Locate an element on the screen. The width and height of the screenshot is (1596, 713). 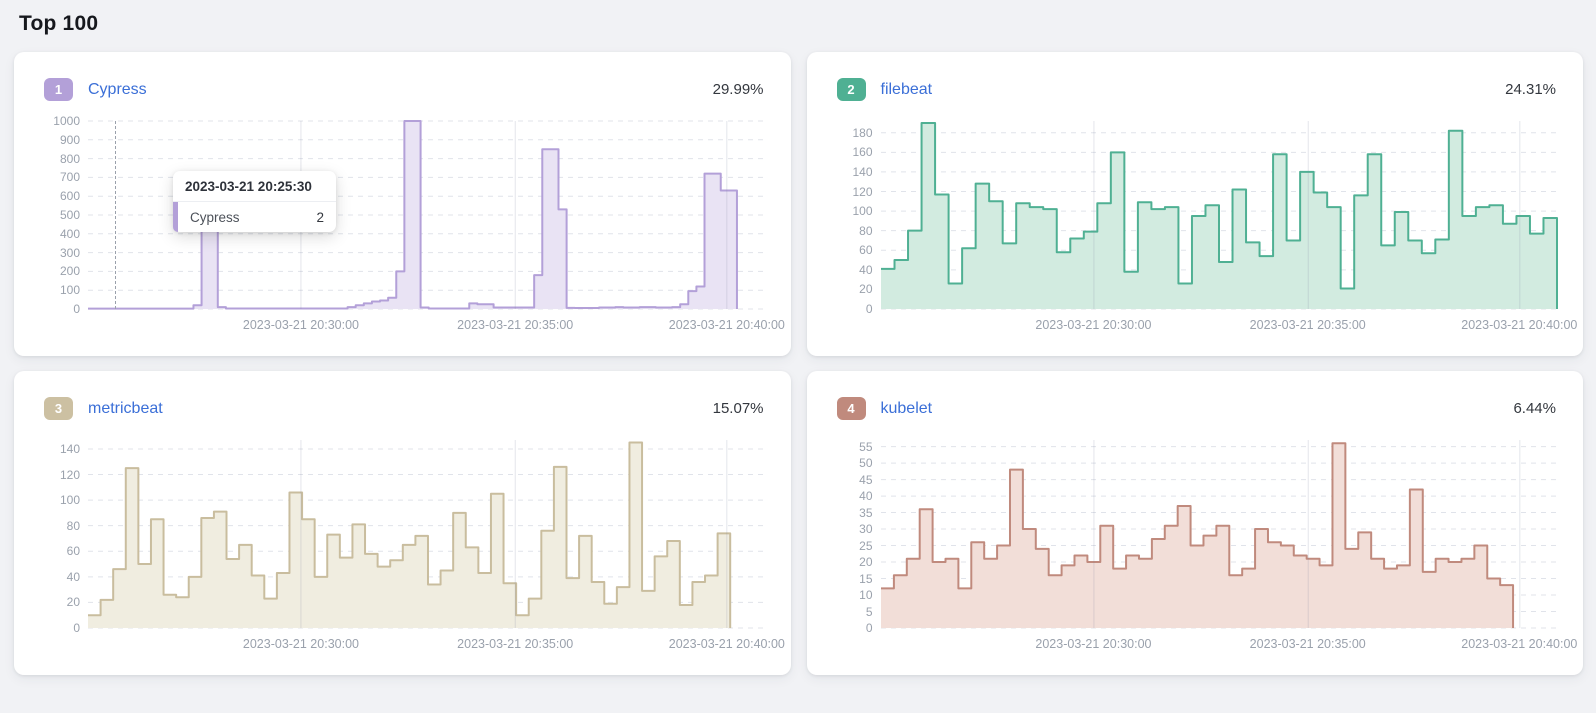
page-title: Top 100 is located at coordinates (59, 23).